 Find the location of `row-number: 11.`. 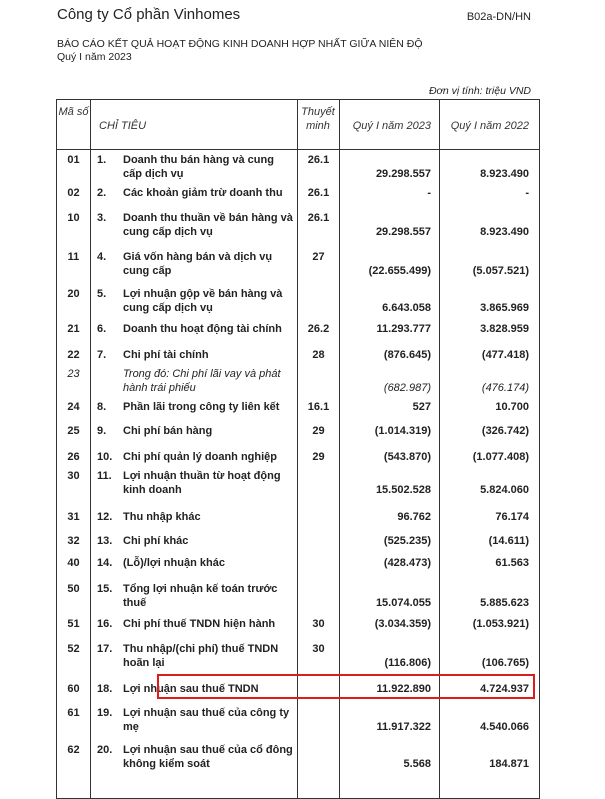

row-number: 11. is located at coordinates (104, 476).